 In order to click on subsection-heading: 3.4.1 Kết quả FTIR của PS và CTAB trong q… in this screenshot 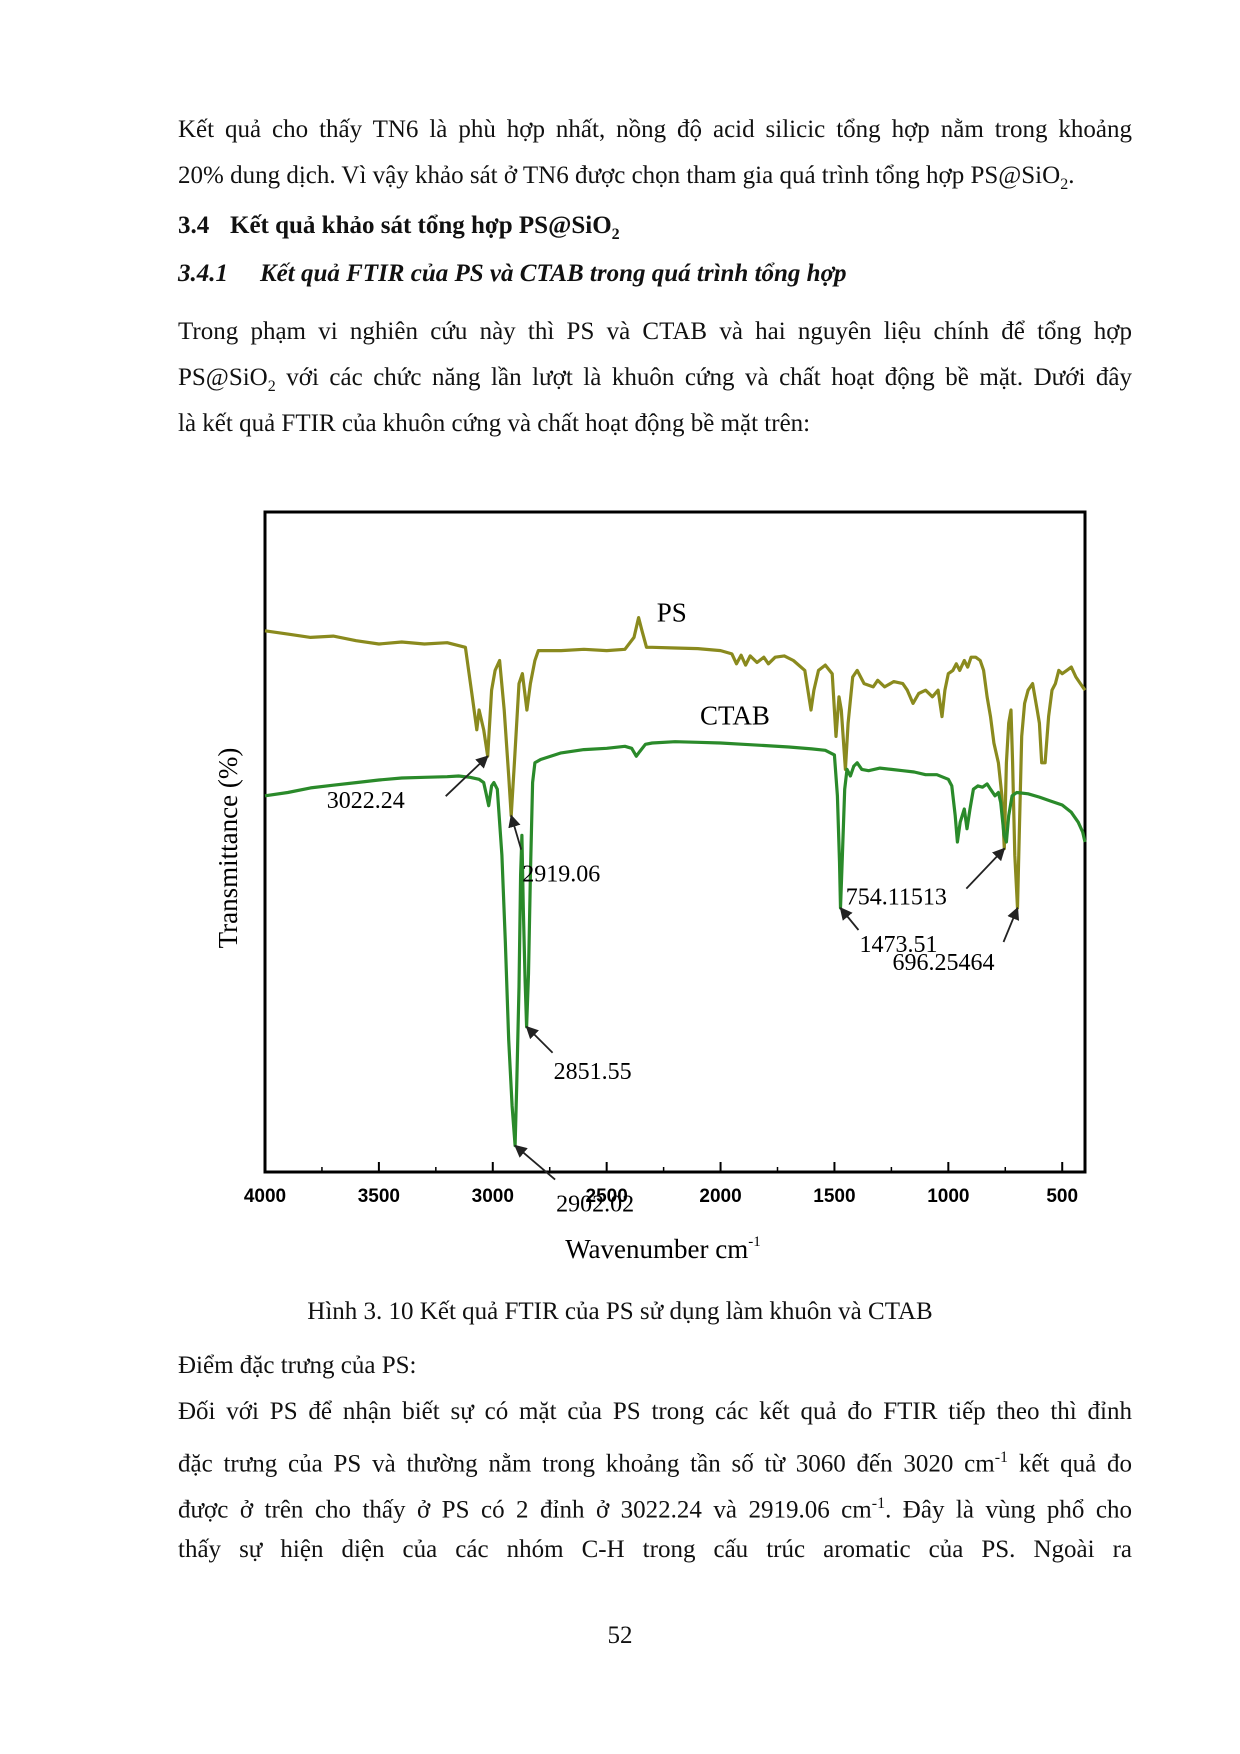, I will do `click(512, 274)`.